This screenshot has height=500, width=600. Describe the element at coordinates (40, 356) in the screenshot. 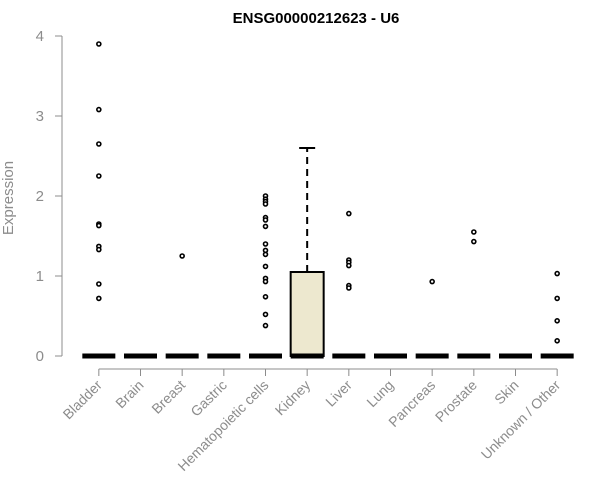

I see `y-tick-label: 0` at that location.